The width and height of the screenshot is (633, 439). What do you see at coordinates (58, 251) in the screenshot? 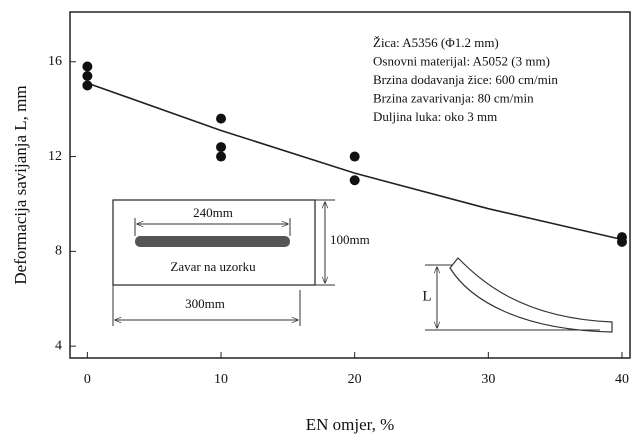
I see `y-tick-label: 8` at bounding box center [58, 251].